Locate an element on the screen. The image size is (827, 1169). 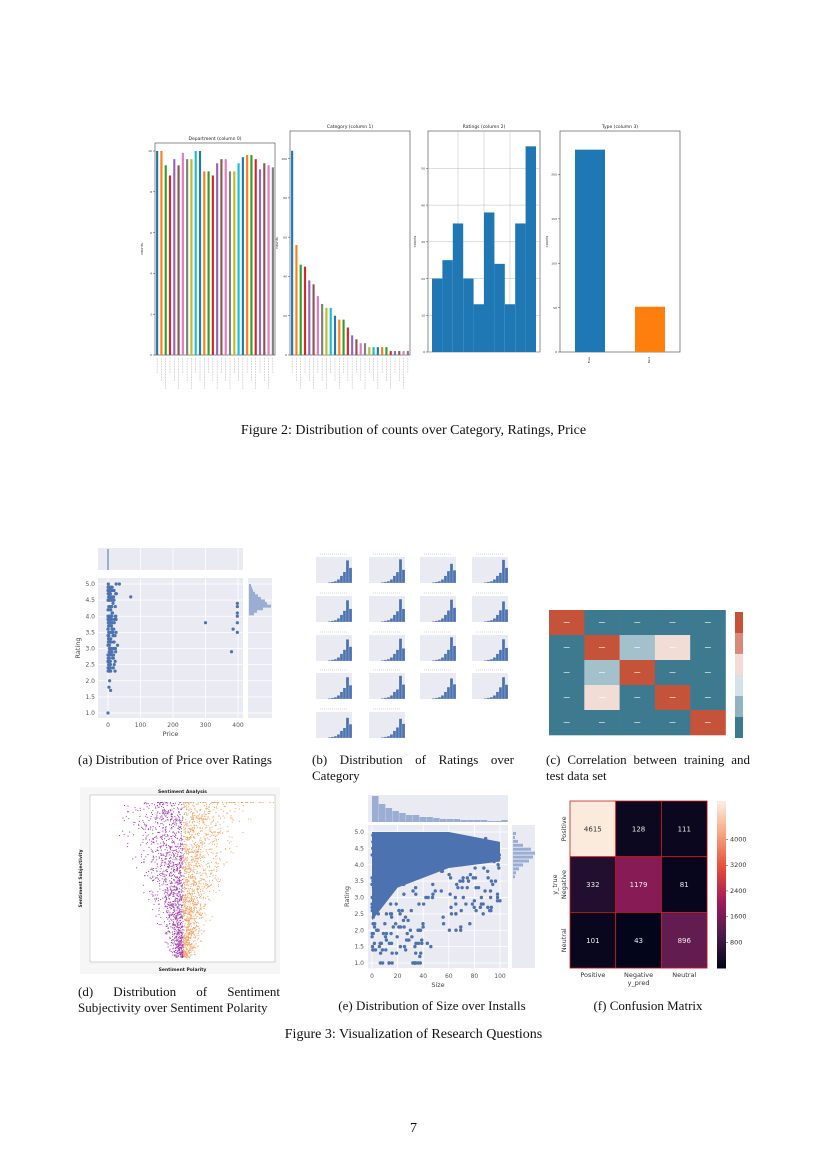
colorbar-segment is located at coordinates (721, 822).